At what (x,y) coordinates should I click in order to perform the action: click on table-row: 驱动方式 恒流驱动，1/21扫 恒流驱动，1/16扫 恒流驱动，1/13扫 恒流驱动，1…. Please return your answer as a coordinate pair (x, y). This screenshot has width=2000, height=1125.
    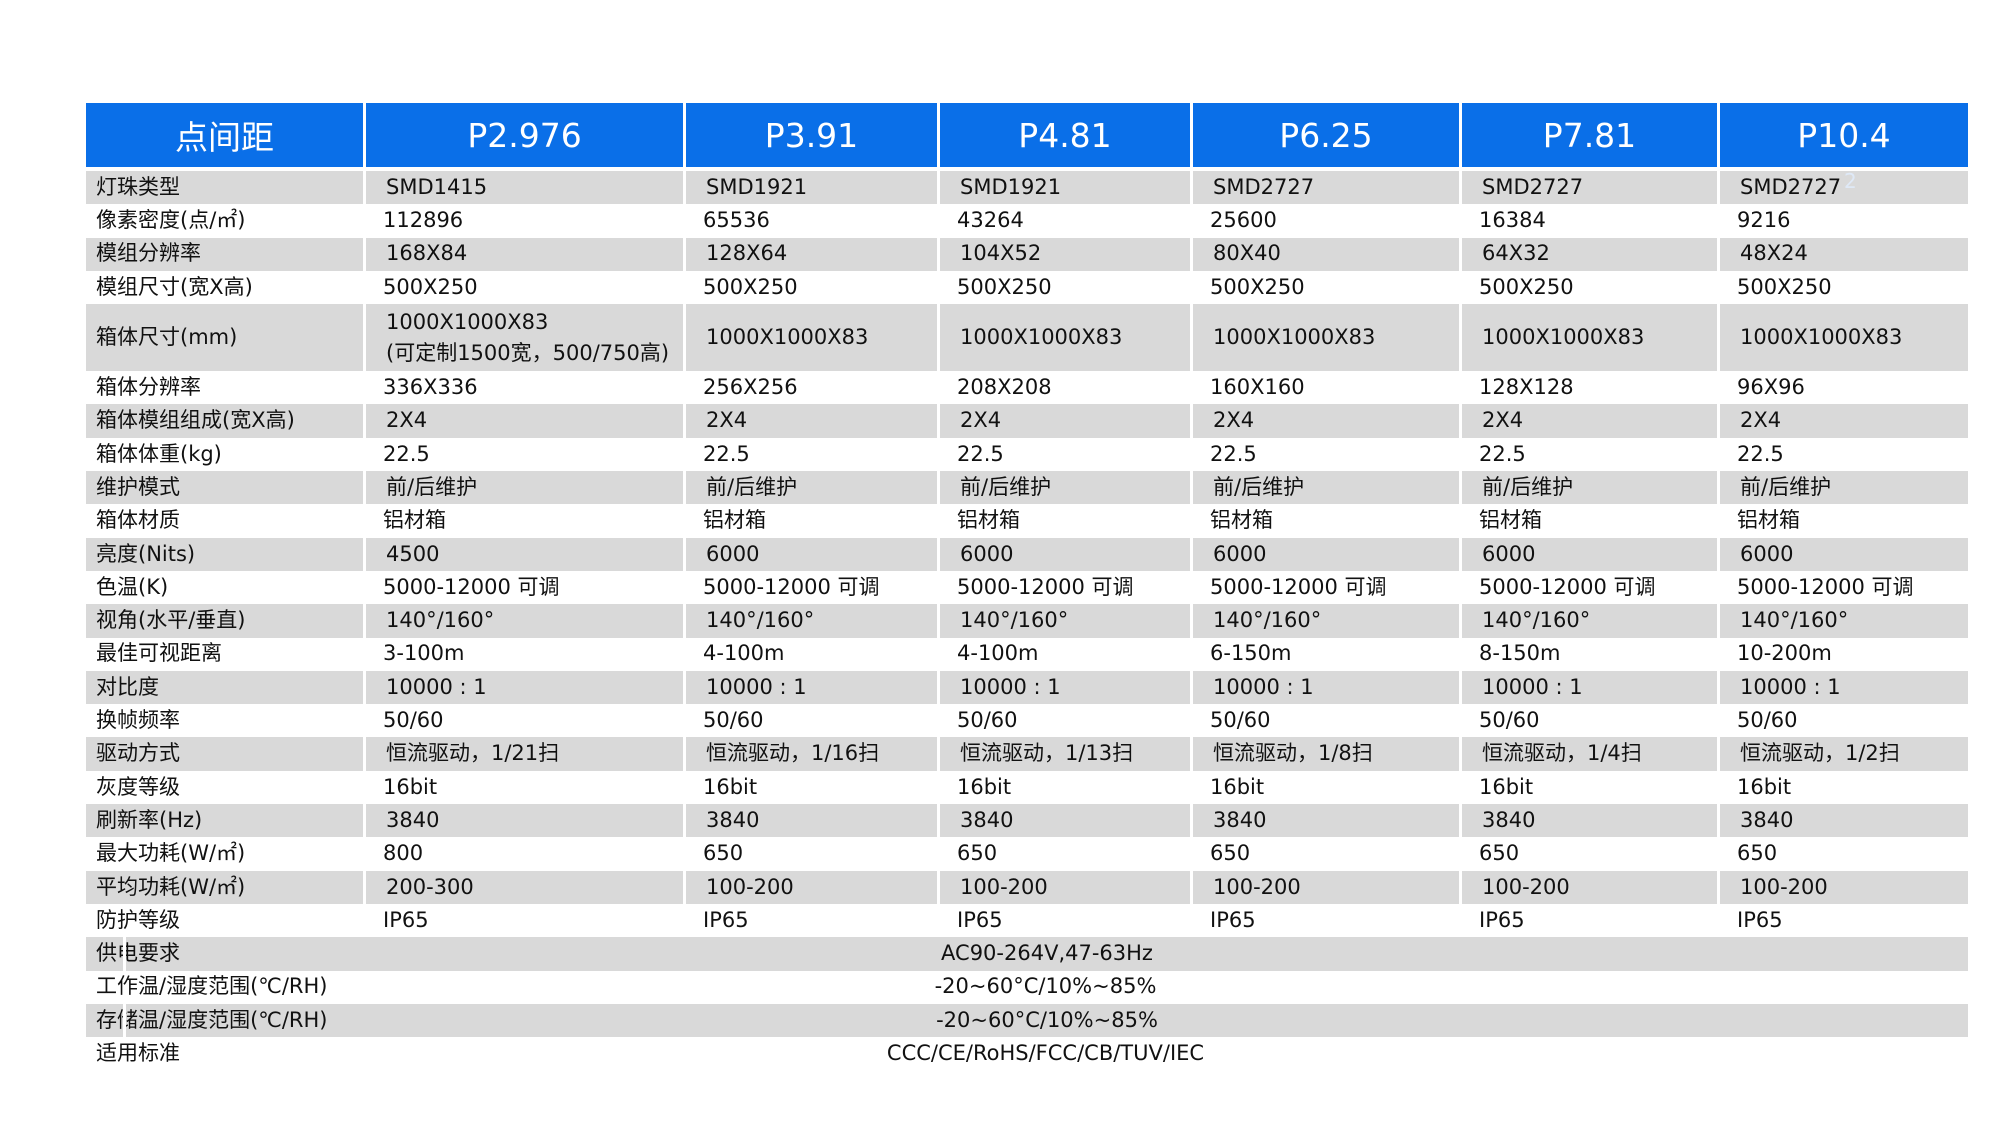
    Looking at the image, I should click on (1027, 754).